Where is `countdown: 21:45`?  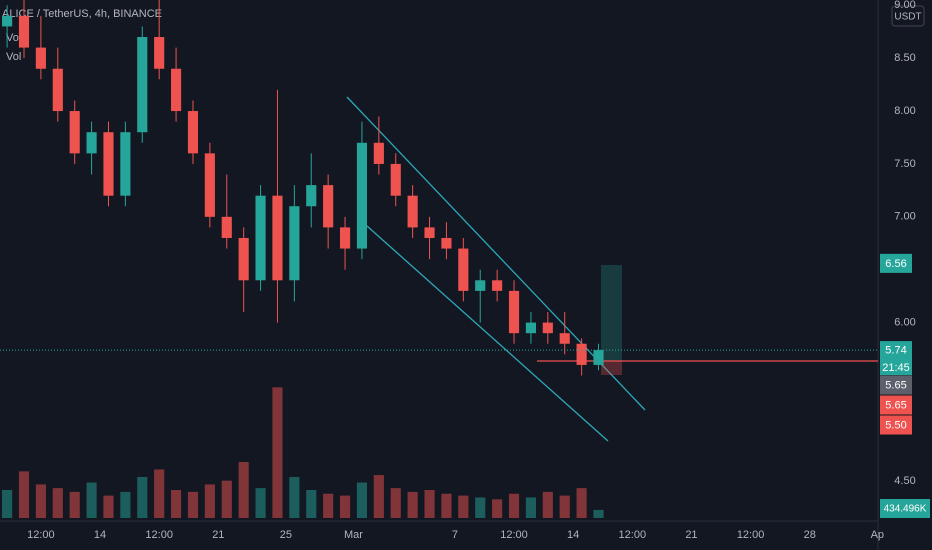 countdown: 21:45 is located at coordinates (896, 368).